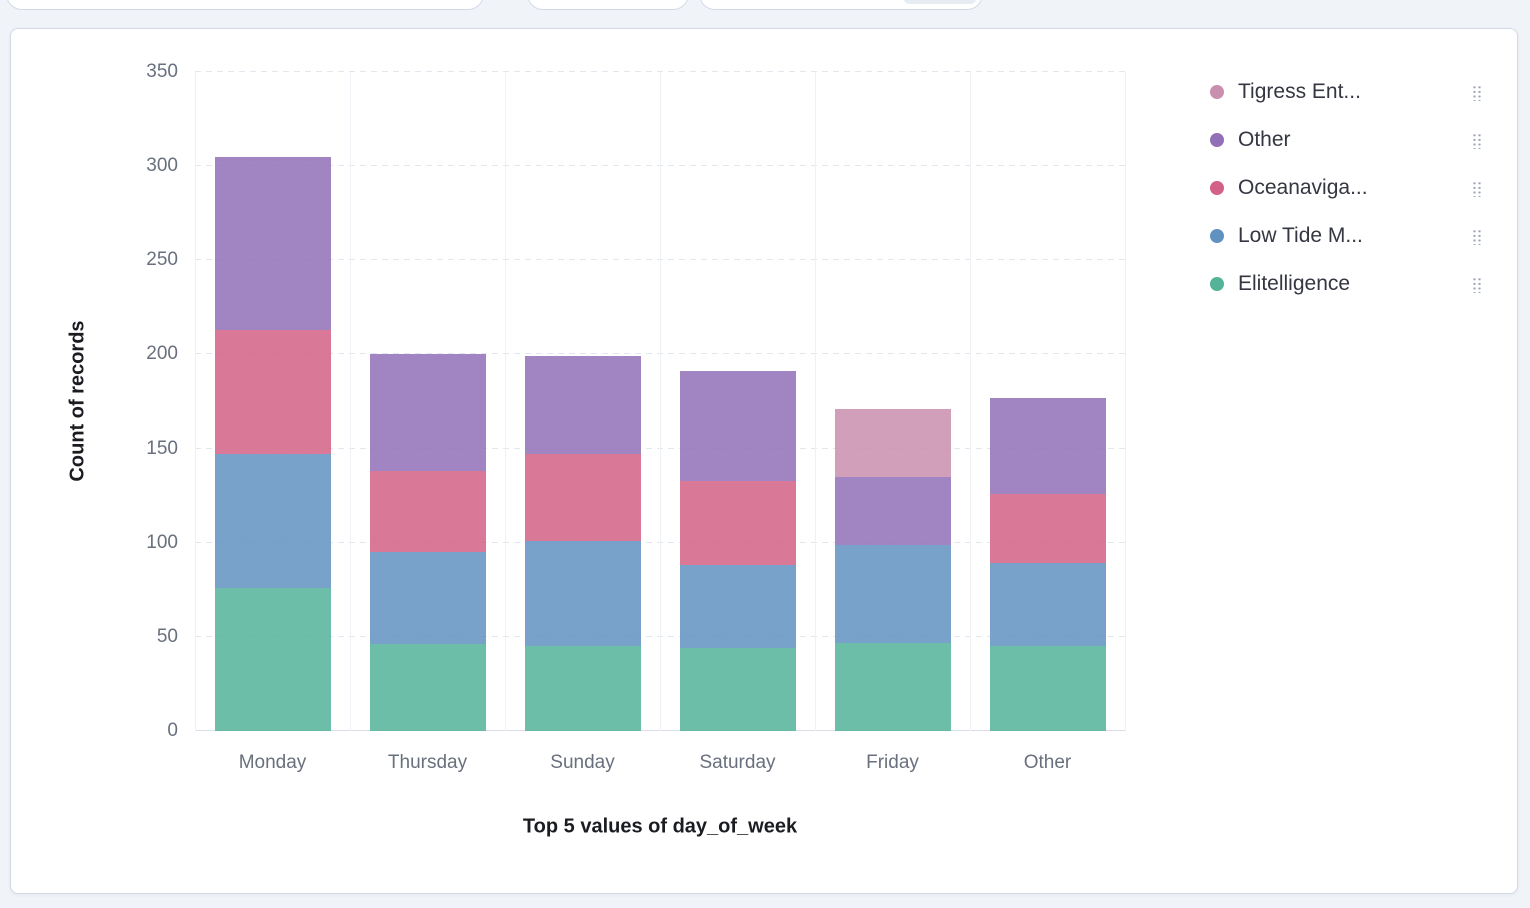 Image resolution: width=1530 pixels, height=908 pixels. Describe the element at coordinates (892, 686) in the screenshot. I see `bar-segment-friday-elitelligence` at that location.